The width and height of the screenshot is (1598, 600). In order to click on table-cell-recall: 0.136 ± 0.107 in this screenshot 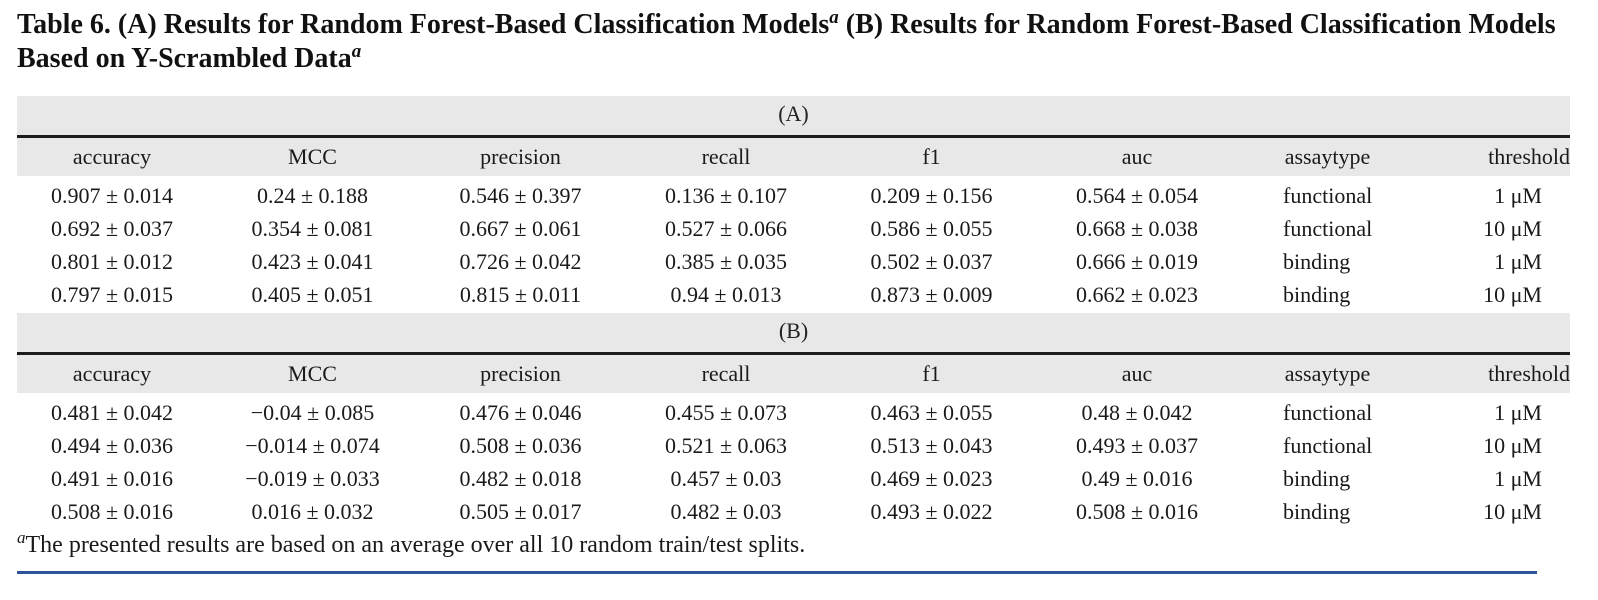, I will do `click(726, 195)`.